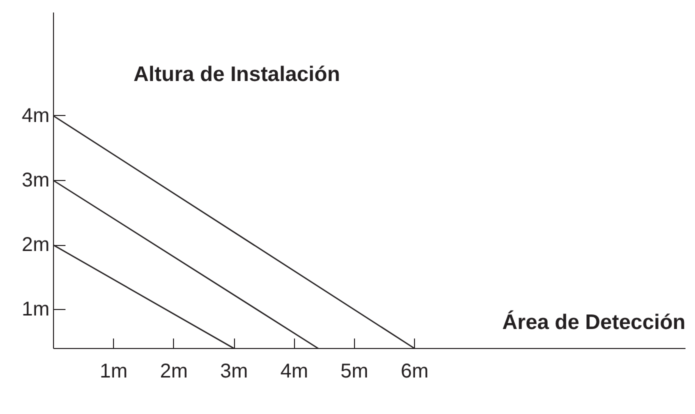  What do you see at coordinates (237, 74) in the screenshot?
I see `y-axis-title: Altura de Instalación` at bounding box center [237, 74].